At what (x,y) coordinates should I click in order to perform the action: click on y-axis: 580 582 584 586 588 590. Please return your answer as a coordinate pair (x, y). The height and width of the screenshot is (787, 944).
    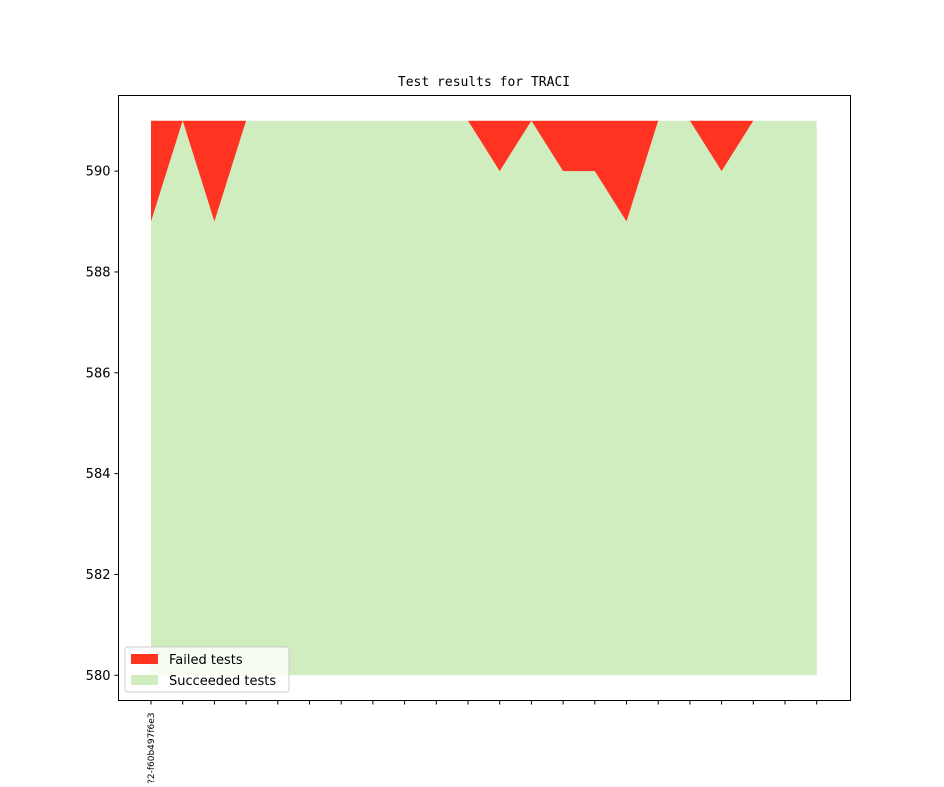
    Looking at the image, I should click on (102, 424).